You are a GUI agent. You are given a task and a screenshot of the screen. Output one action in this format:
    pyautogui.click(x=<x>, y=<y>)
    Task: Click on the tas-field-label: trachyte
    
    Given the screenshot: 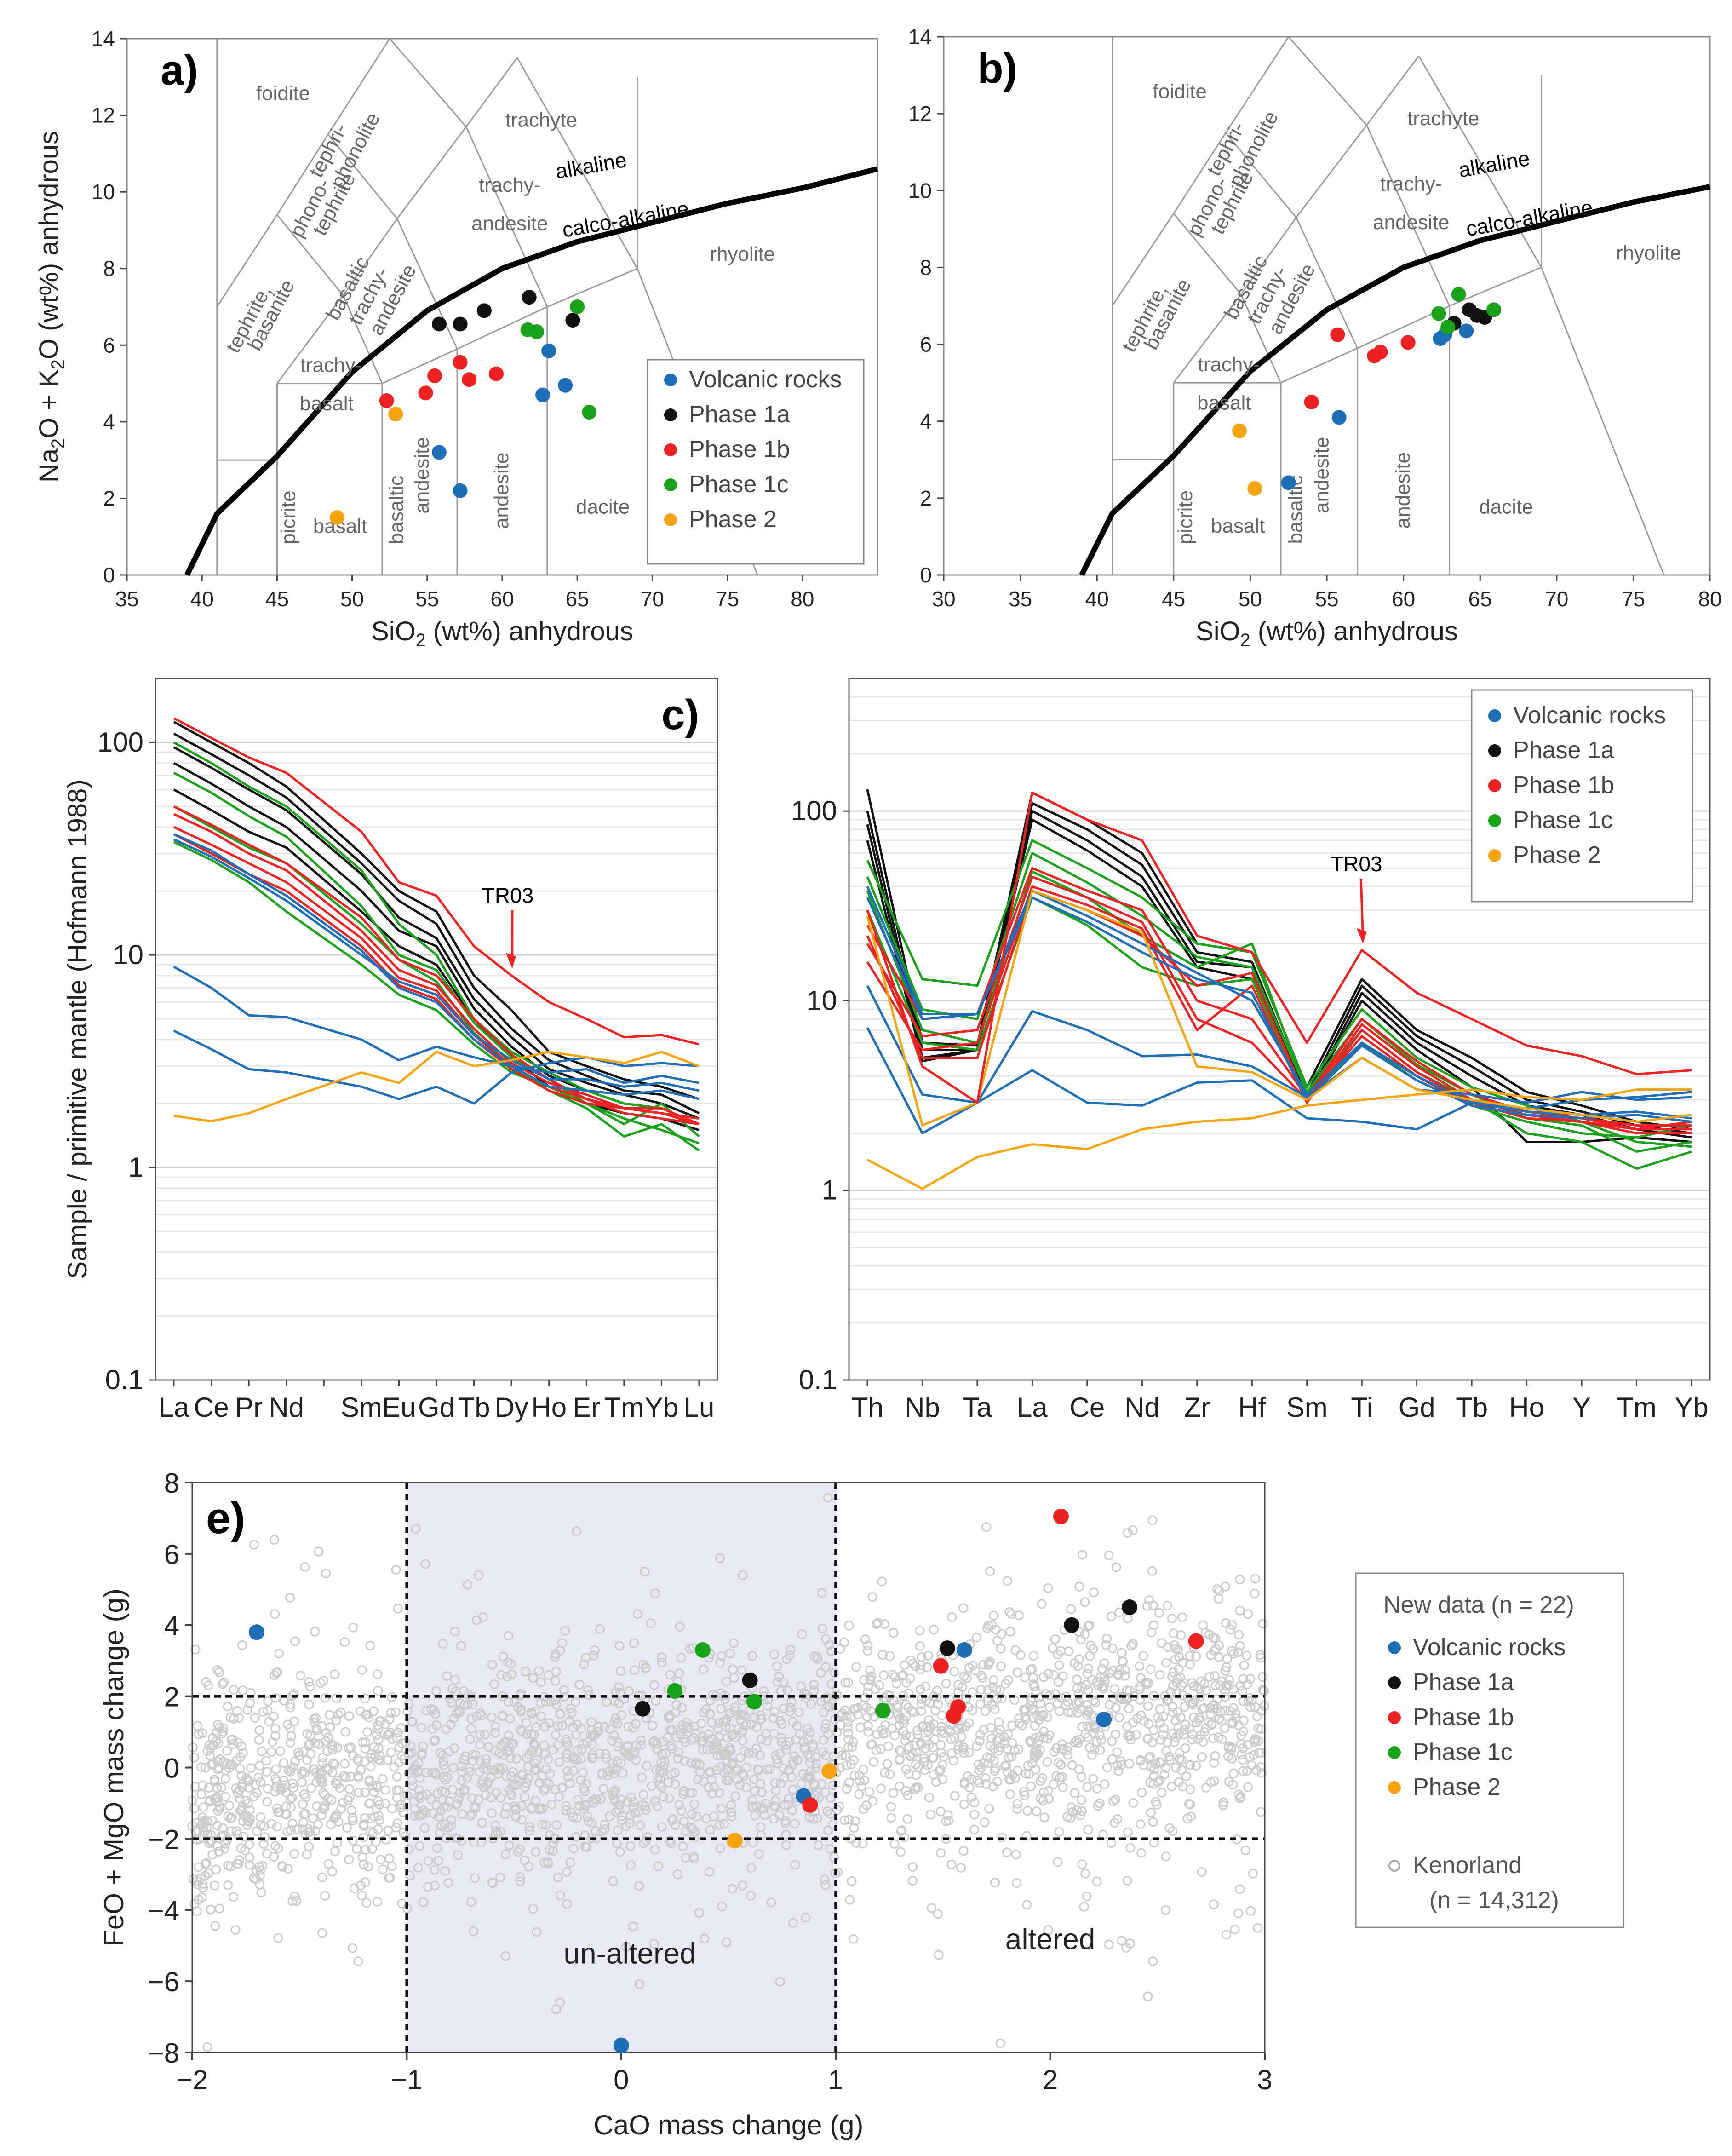 What is the action you would take?
    pyautogui.click(x=541, y=120)
    